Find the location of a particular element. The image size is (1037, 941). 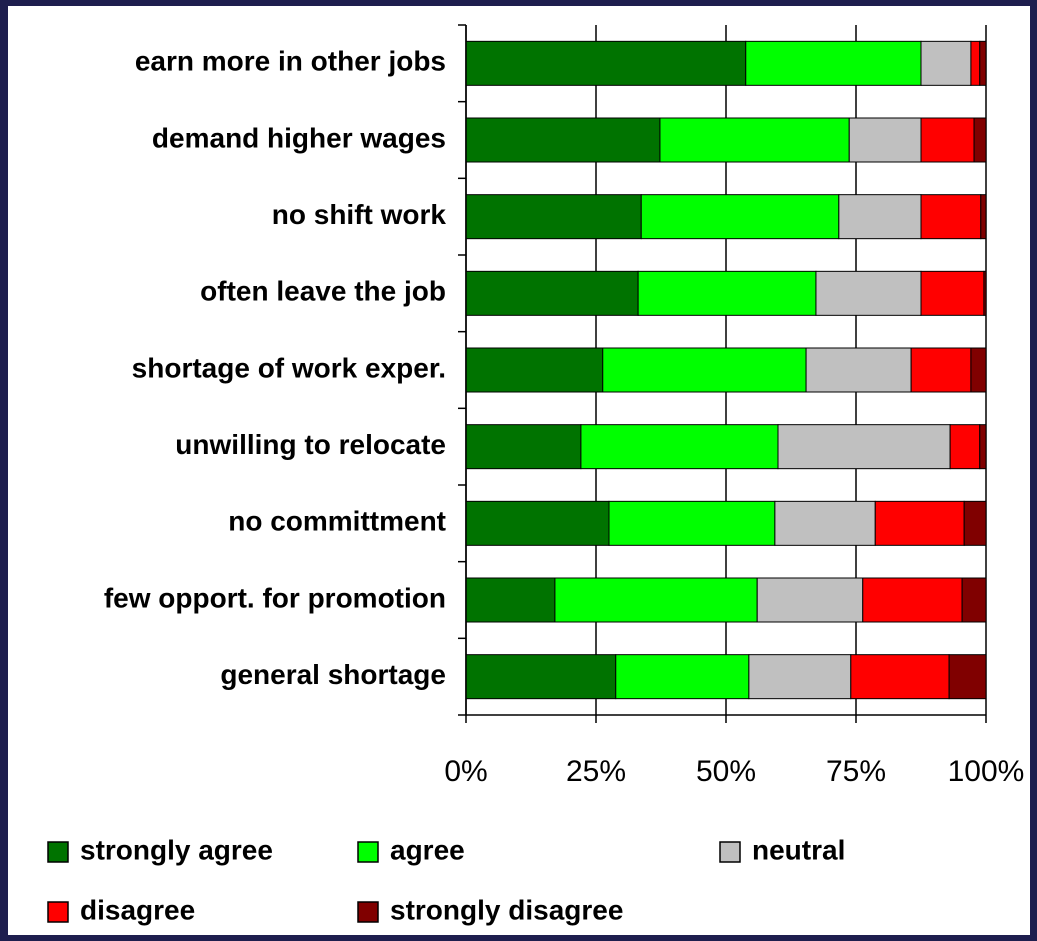

legend-label: agree is located at coordinates (427, 849).